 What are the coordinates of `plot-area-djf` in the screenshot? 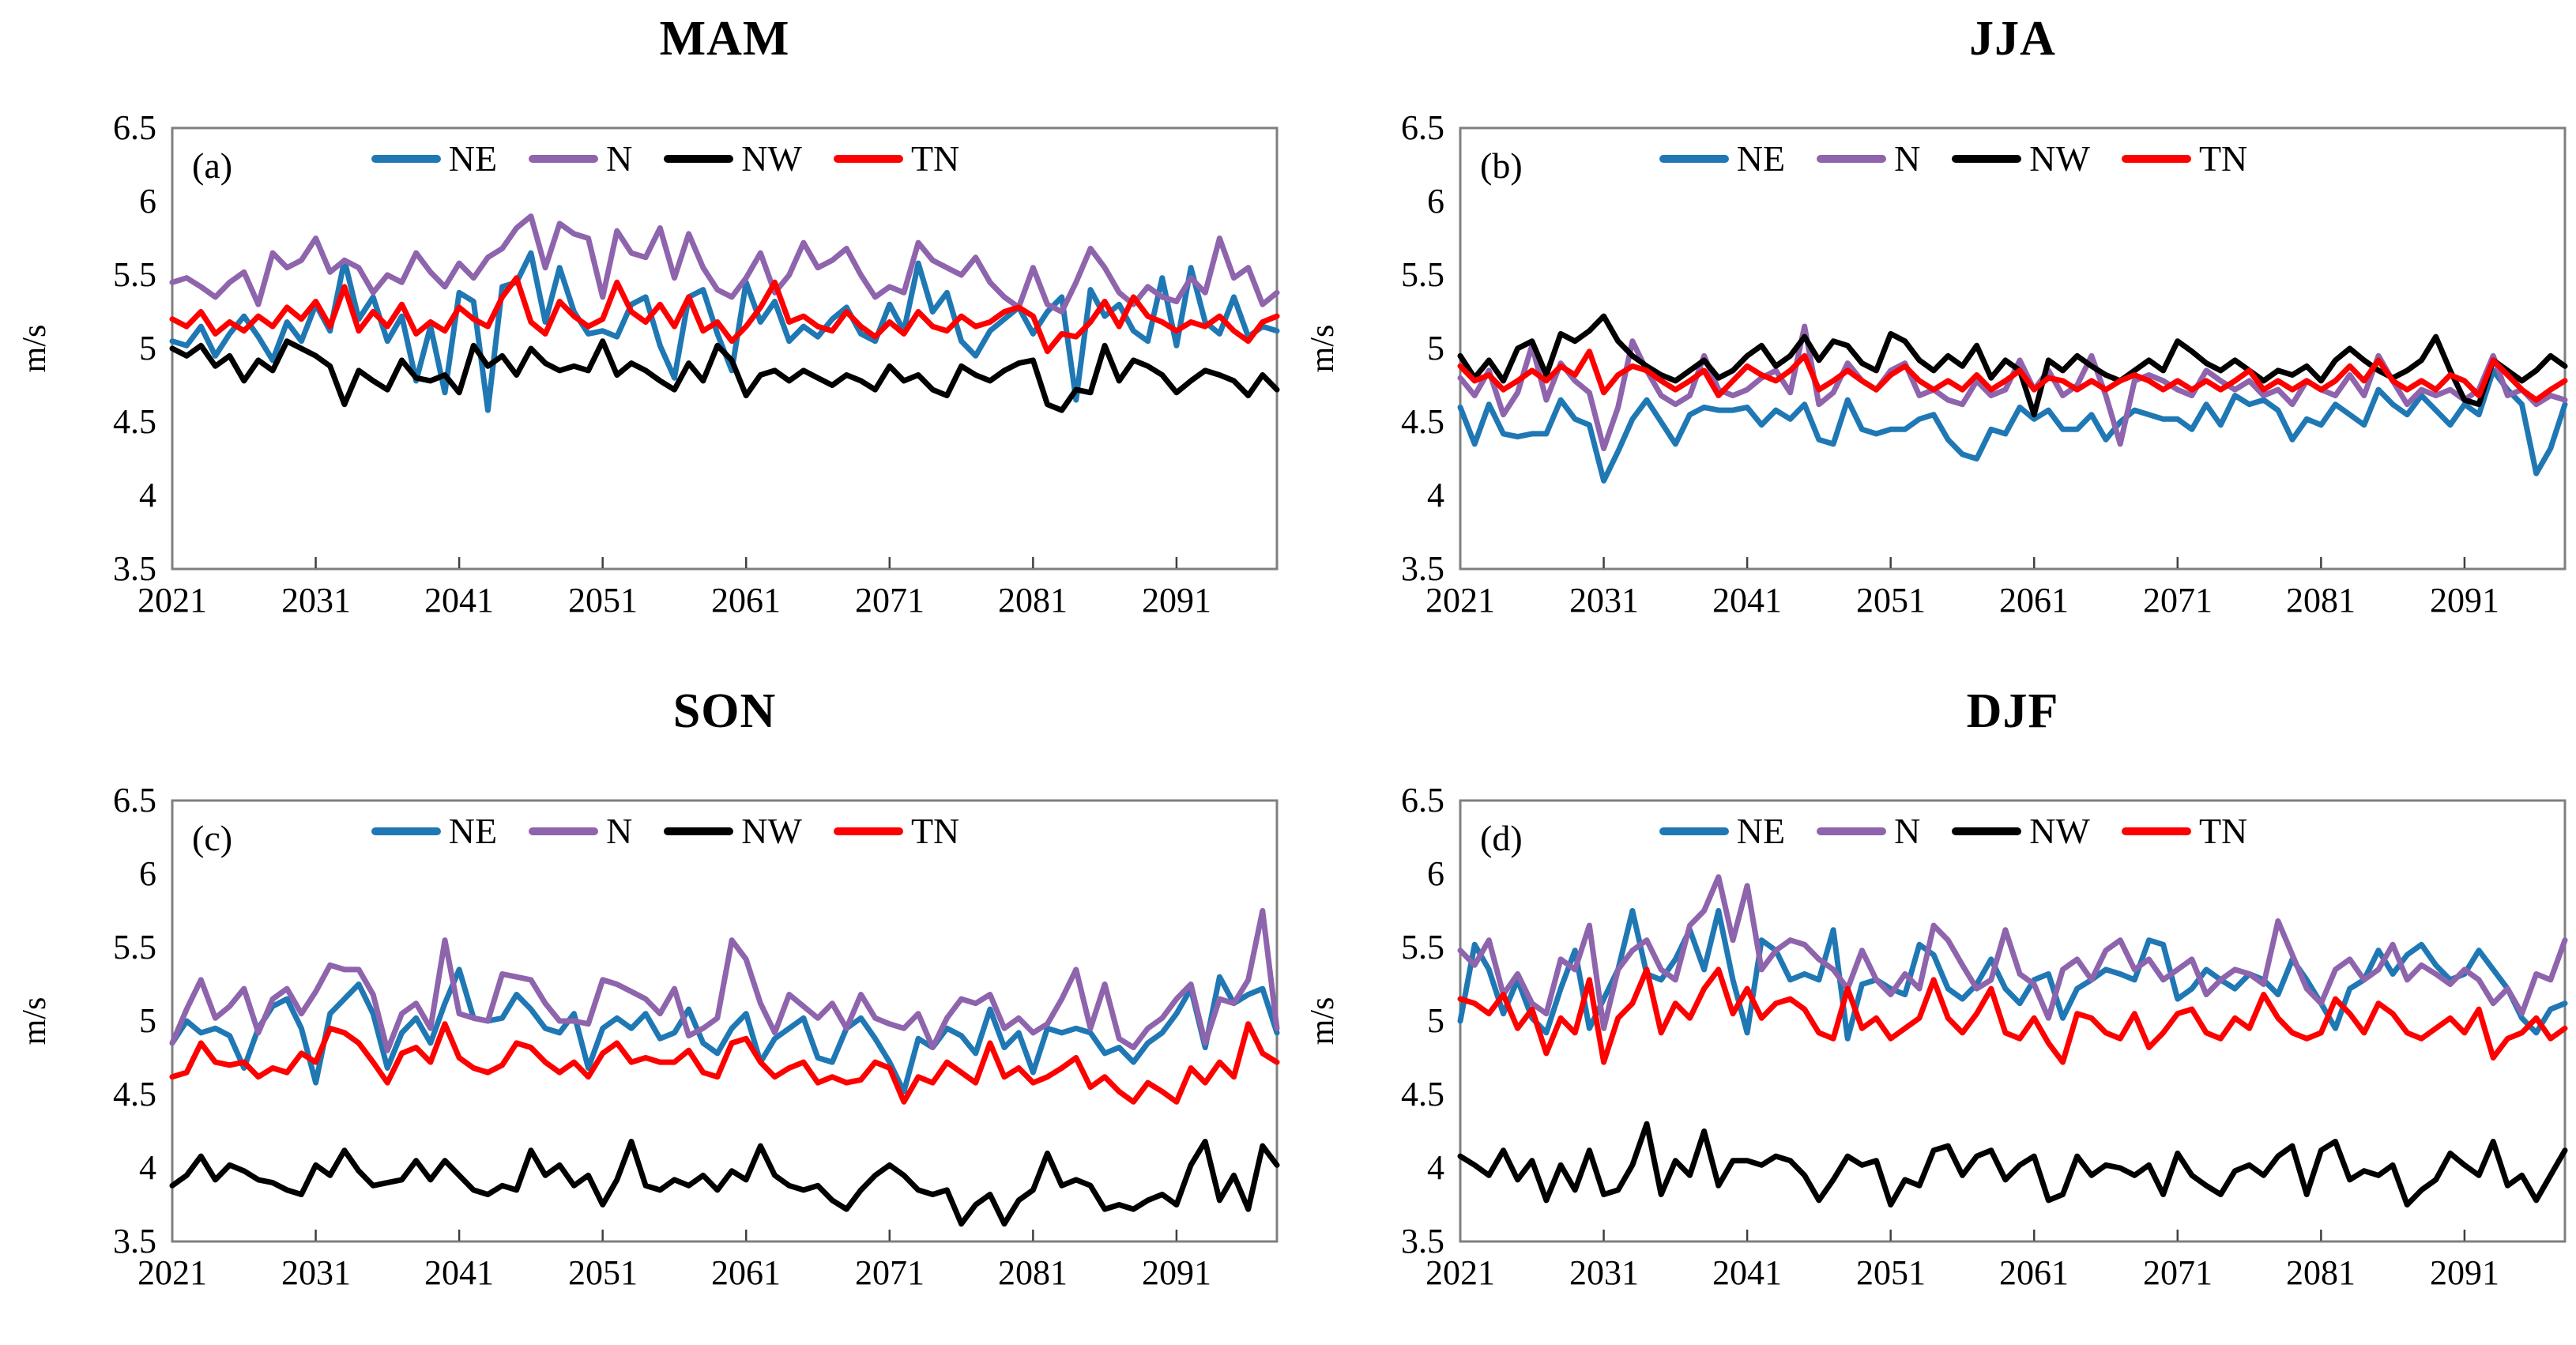 It's located at (2012, 1021).